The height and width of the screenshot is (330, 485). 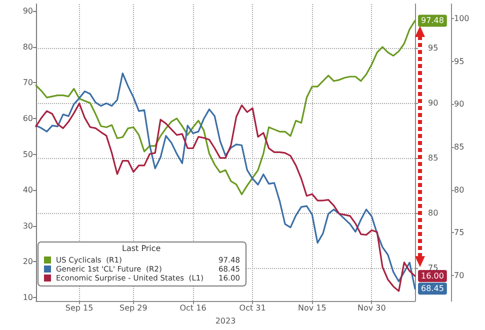 I want to click on y-tick-label: 10, so click(x=27, y=297).